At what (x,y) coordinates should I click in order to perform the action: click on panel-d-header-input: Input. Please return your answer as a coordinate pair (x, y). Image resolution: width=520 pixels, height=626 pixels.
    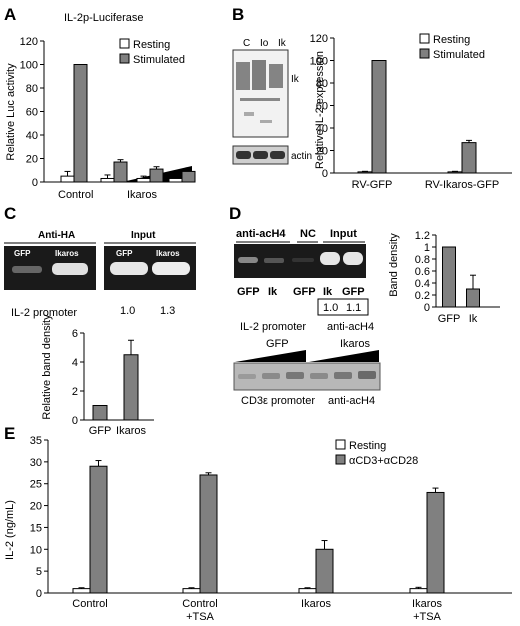
    Looking at the image, I should click on (343, 234).